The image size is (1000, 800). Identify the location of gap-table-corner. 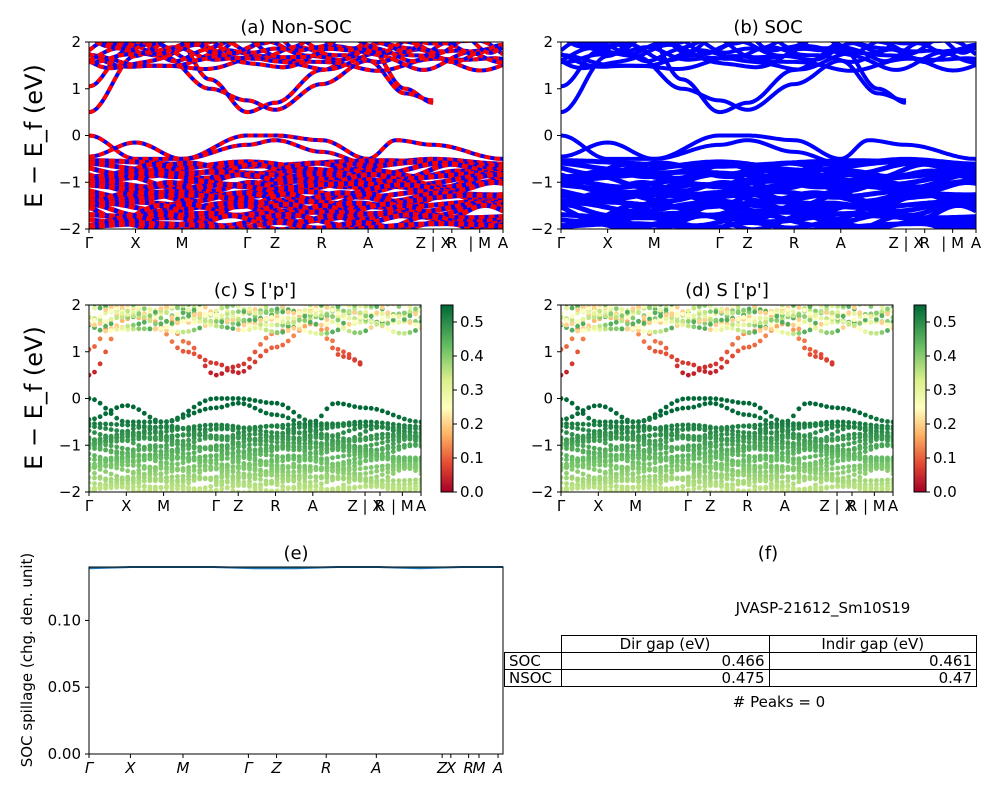
(533, 644).